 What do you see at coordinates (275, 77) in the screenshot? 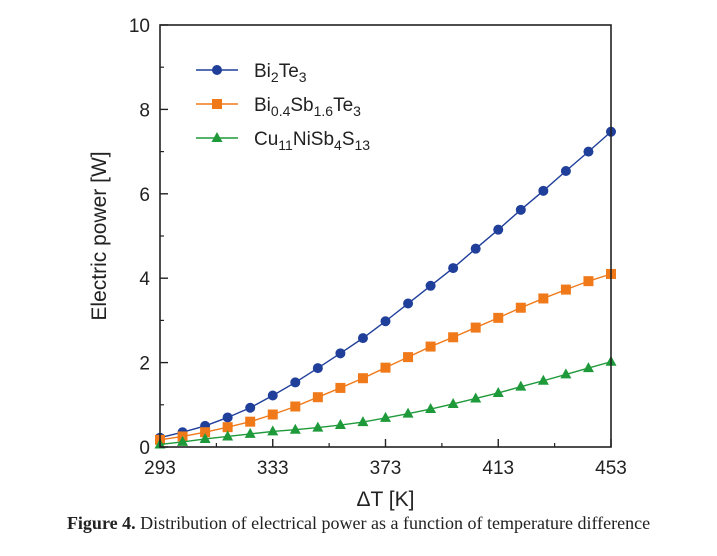
I see `legend-label-part: 2` at bounding box center [275, 77].